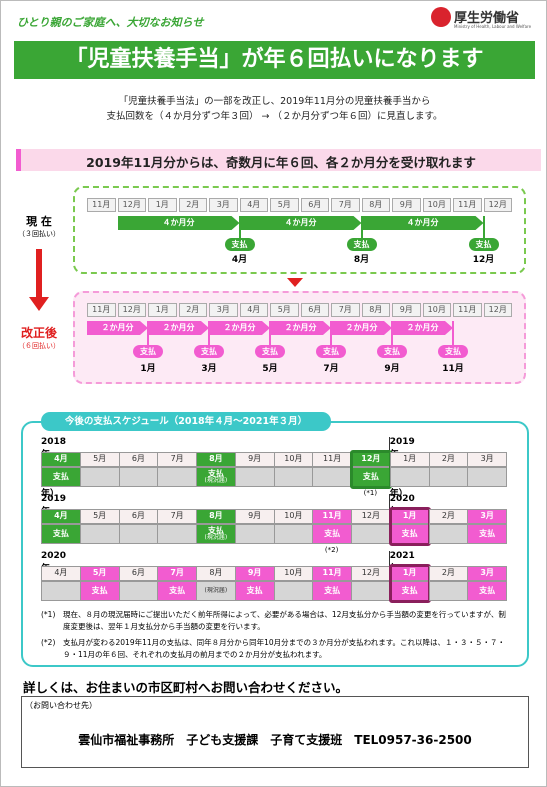 The image size is (547, 787). I want to click on intro-line: 支払回数を（４か月分ずつ年３回） → （２か月分ずつ年６回）に見直します。, so click(274, 116).